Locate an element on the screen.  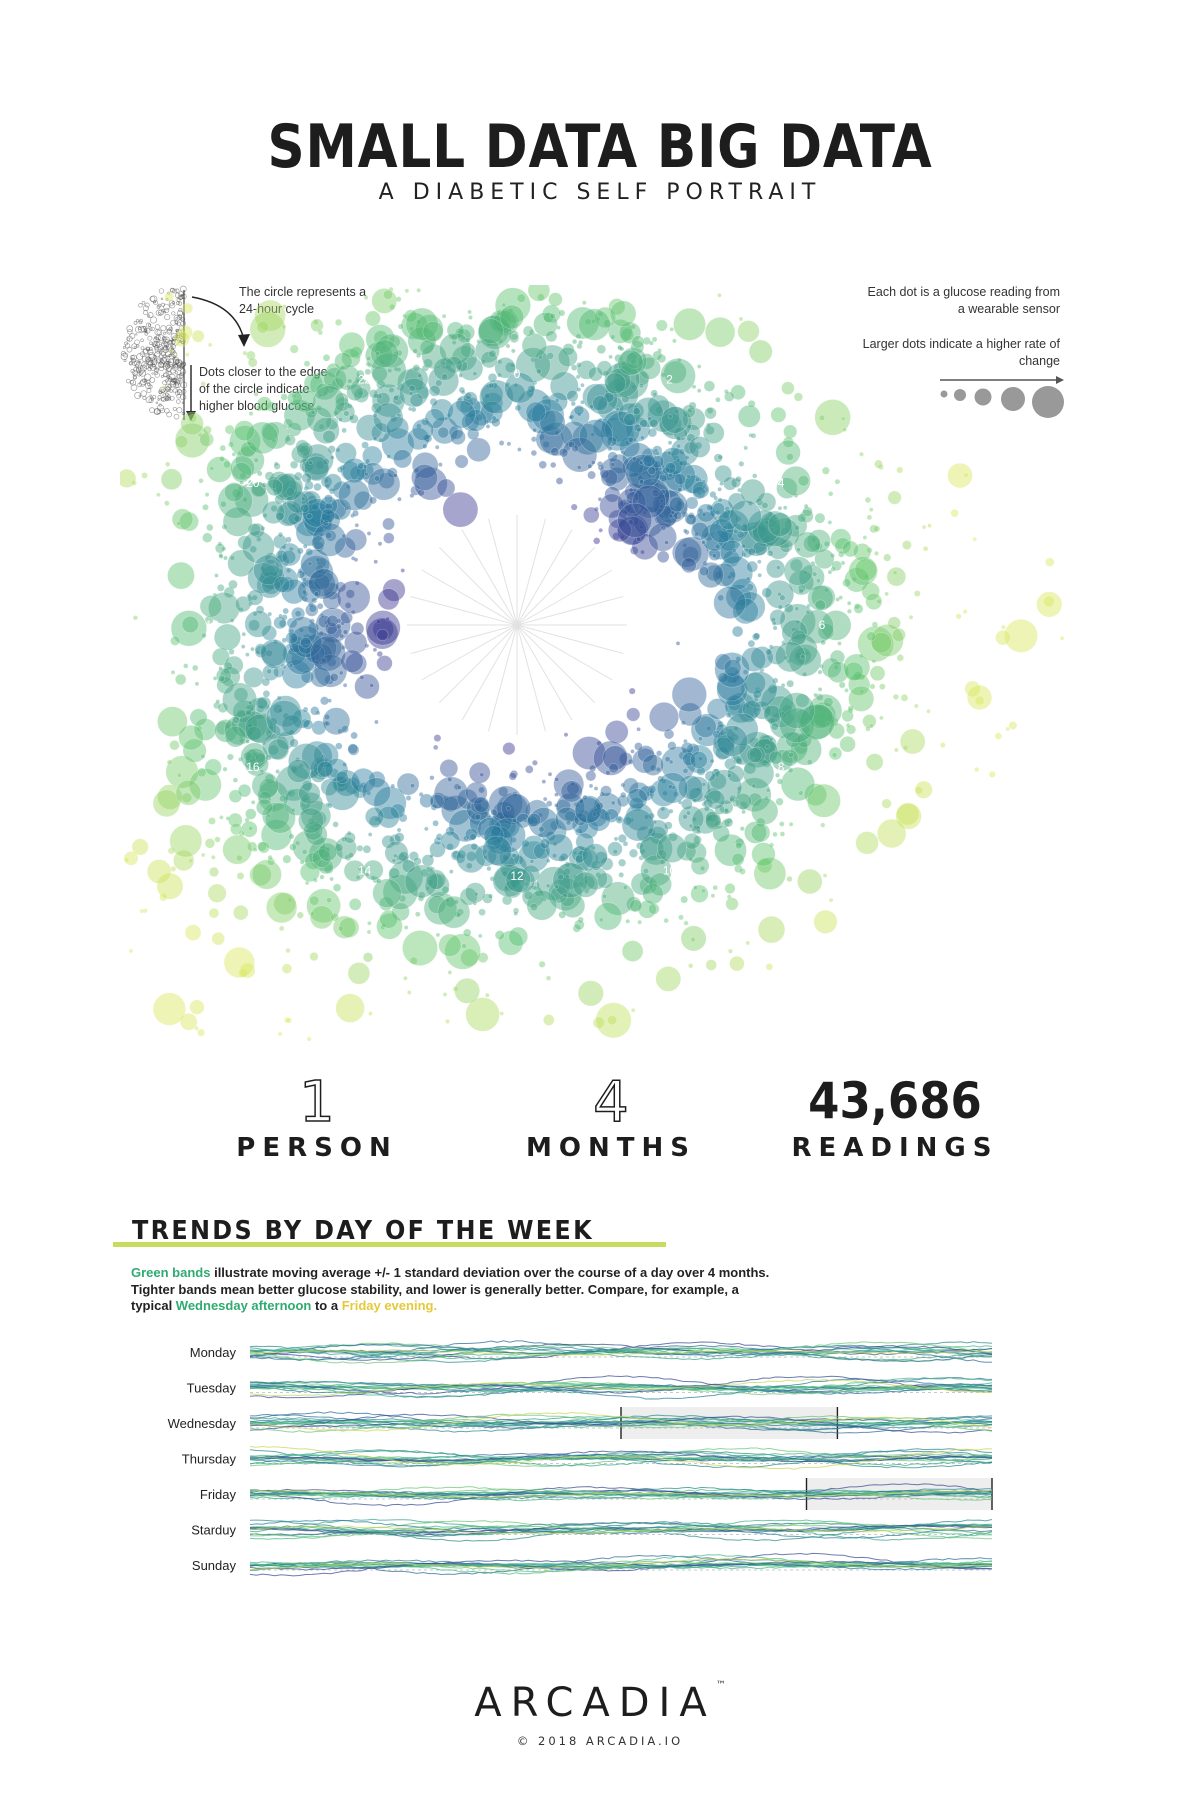
explainer-edge-arrowhead is located at coordinates (191, 416).